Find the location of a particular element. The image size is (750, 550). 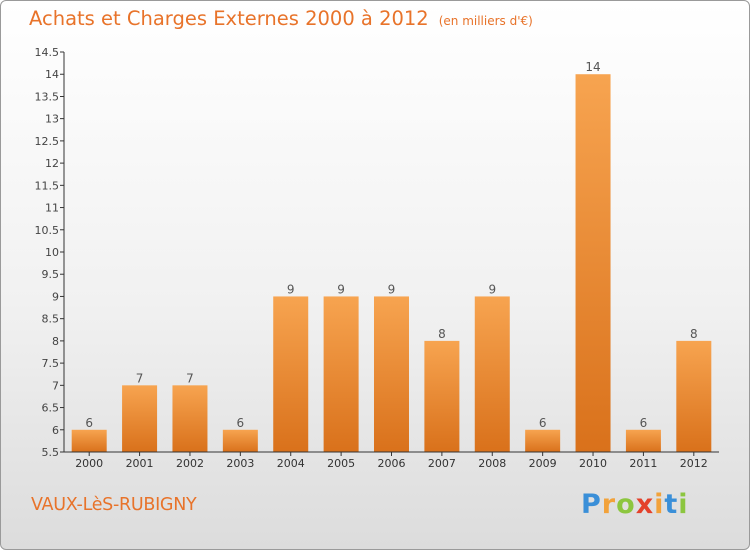

x-tick-label: 2000 is located at coordinates (89, 463).